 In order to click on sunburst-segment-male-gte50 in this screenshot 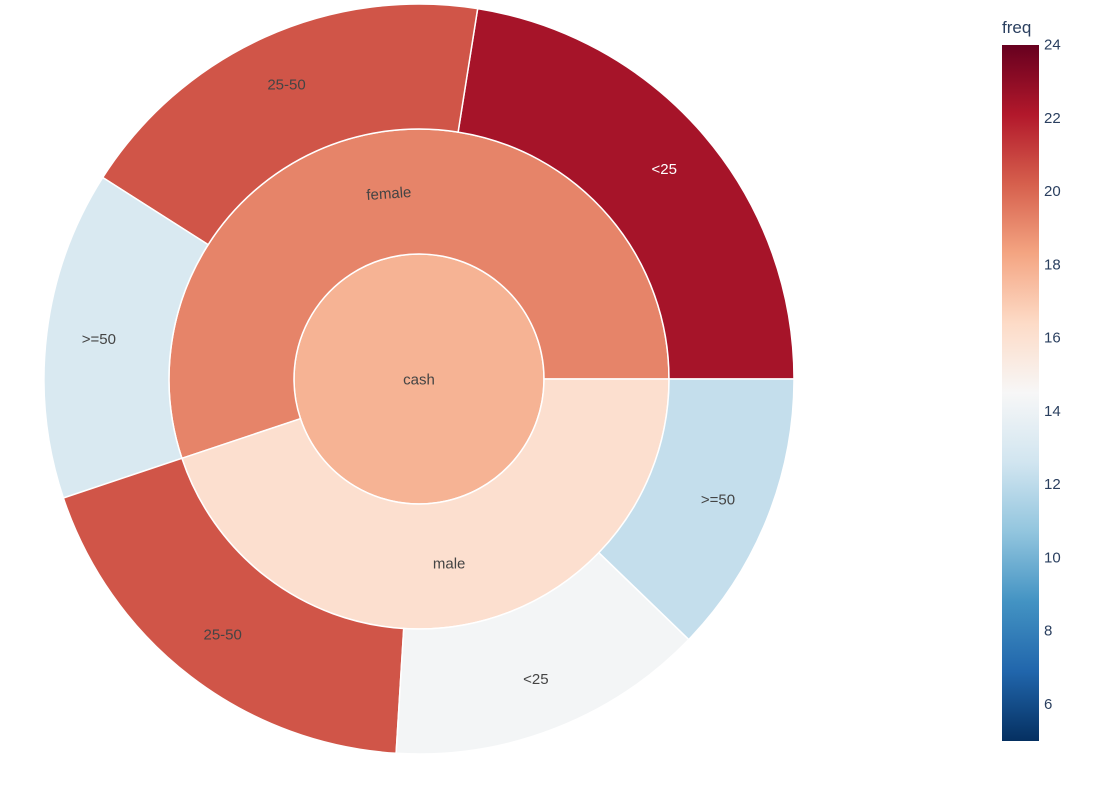, I will do `click(696, 509)`.